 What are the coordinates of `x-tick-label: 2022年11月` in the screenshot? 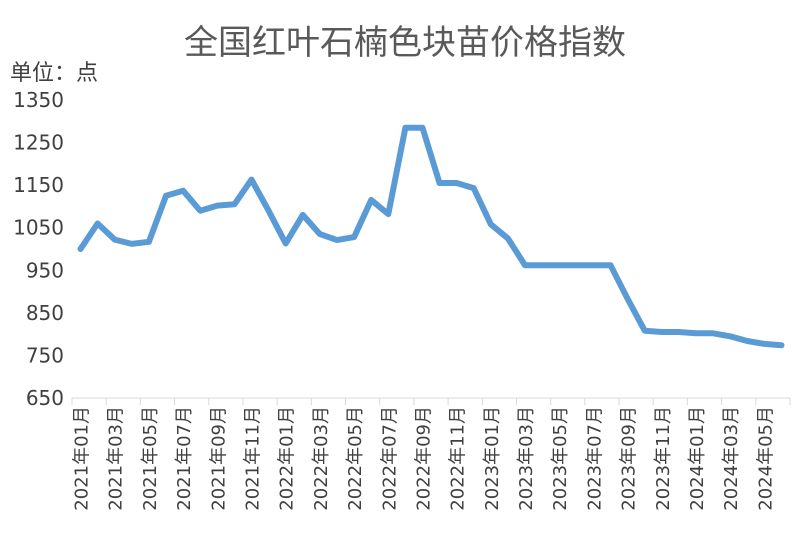 It's located at (458, 458).